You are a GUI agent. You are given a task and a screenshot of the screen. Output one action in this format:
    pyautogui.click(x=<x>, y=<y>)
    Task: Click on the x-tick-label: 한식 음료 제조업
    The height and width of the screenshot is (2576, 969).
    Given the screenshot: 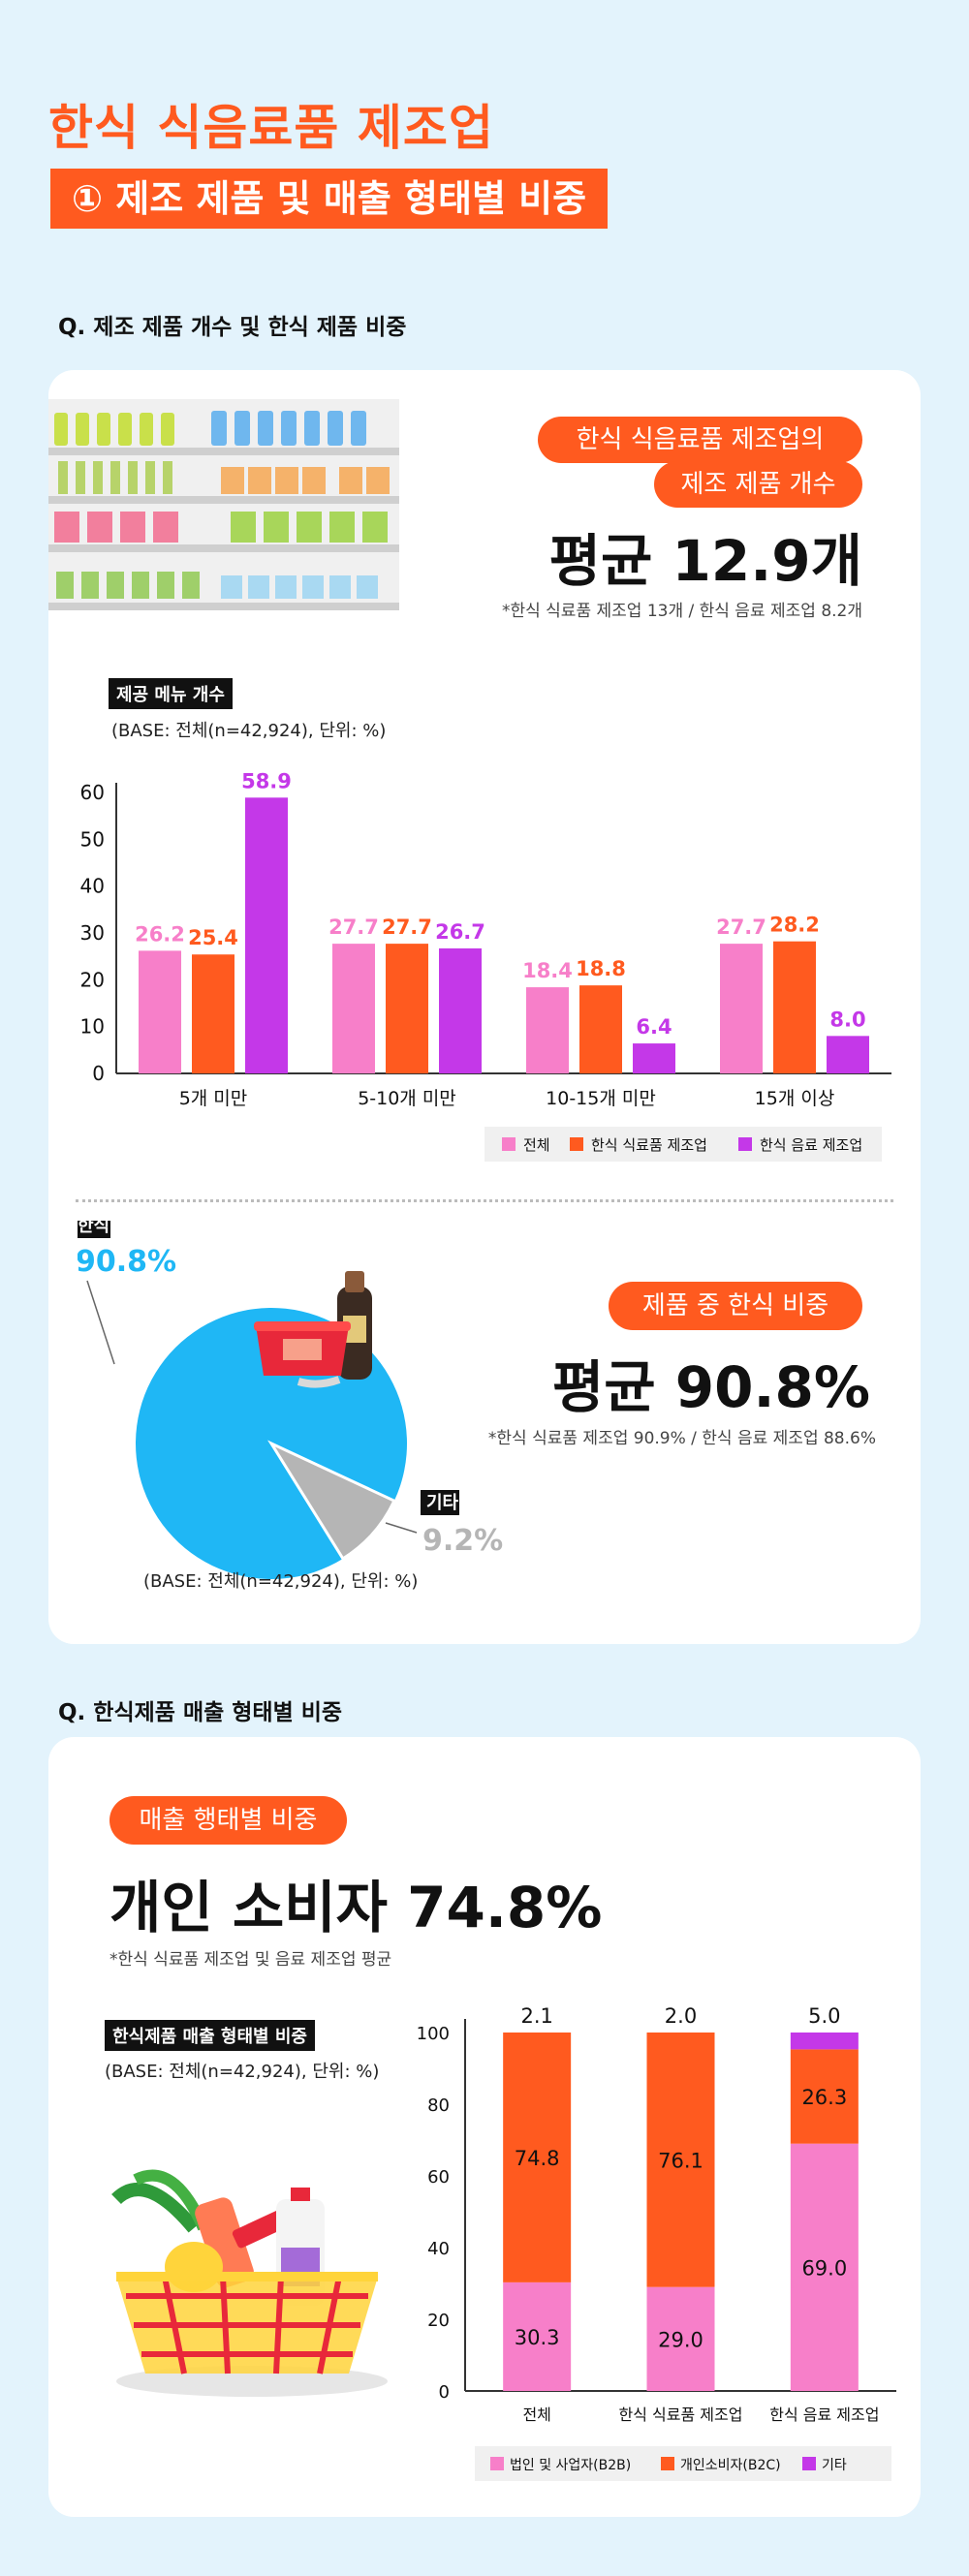 What is the action you would take?
    pyautogui.click(x=824, y=2414)
    